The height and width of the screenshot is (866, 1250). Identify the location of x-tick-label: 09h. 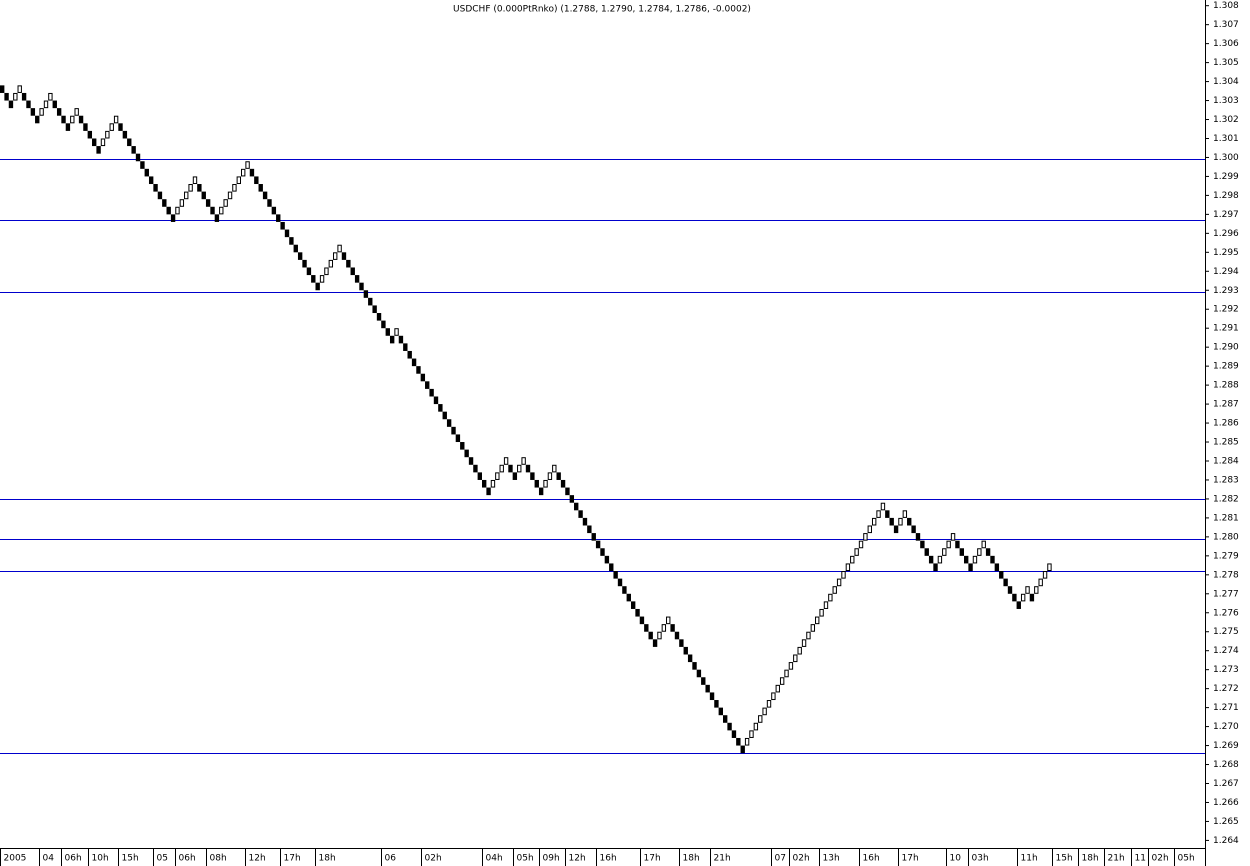
(551, 859).